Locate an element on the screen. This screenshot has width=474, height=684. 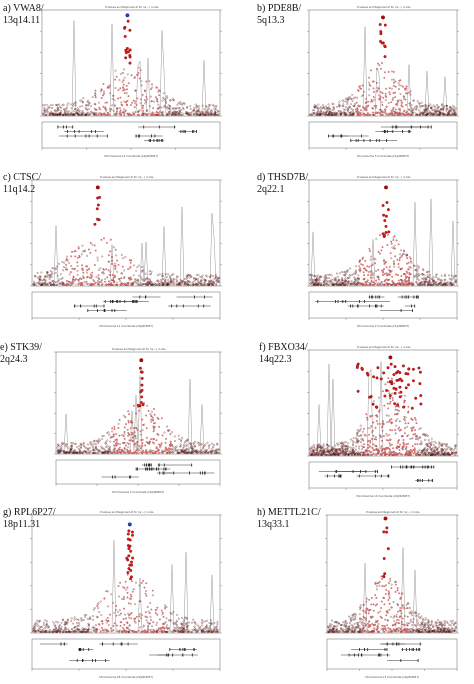
plot-frame is located at coordinates (126, 574).